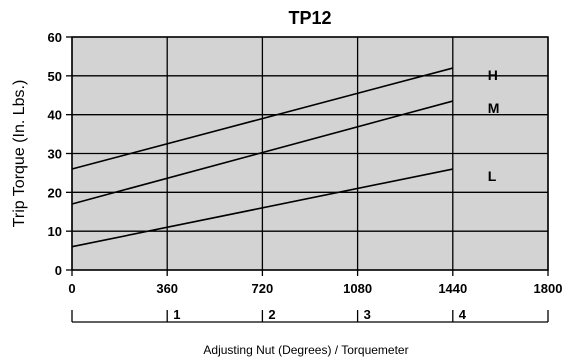  Describe the element at coordinates (271, 314) in the screenshot. I see `torquemeter-tick-label: 2` at that location.